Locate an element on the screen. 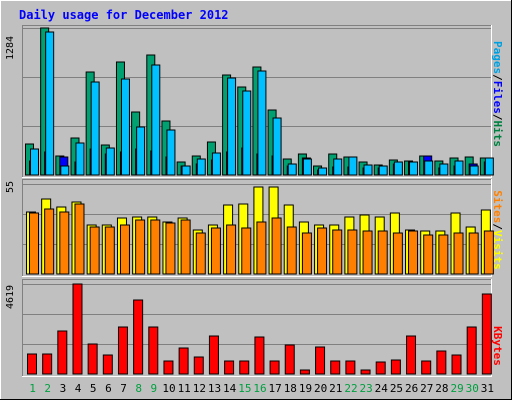 Image resolution: width=512 pixels, height=405 pixels. x-tick-label: 11 is located at coordinates (184, 388).